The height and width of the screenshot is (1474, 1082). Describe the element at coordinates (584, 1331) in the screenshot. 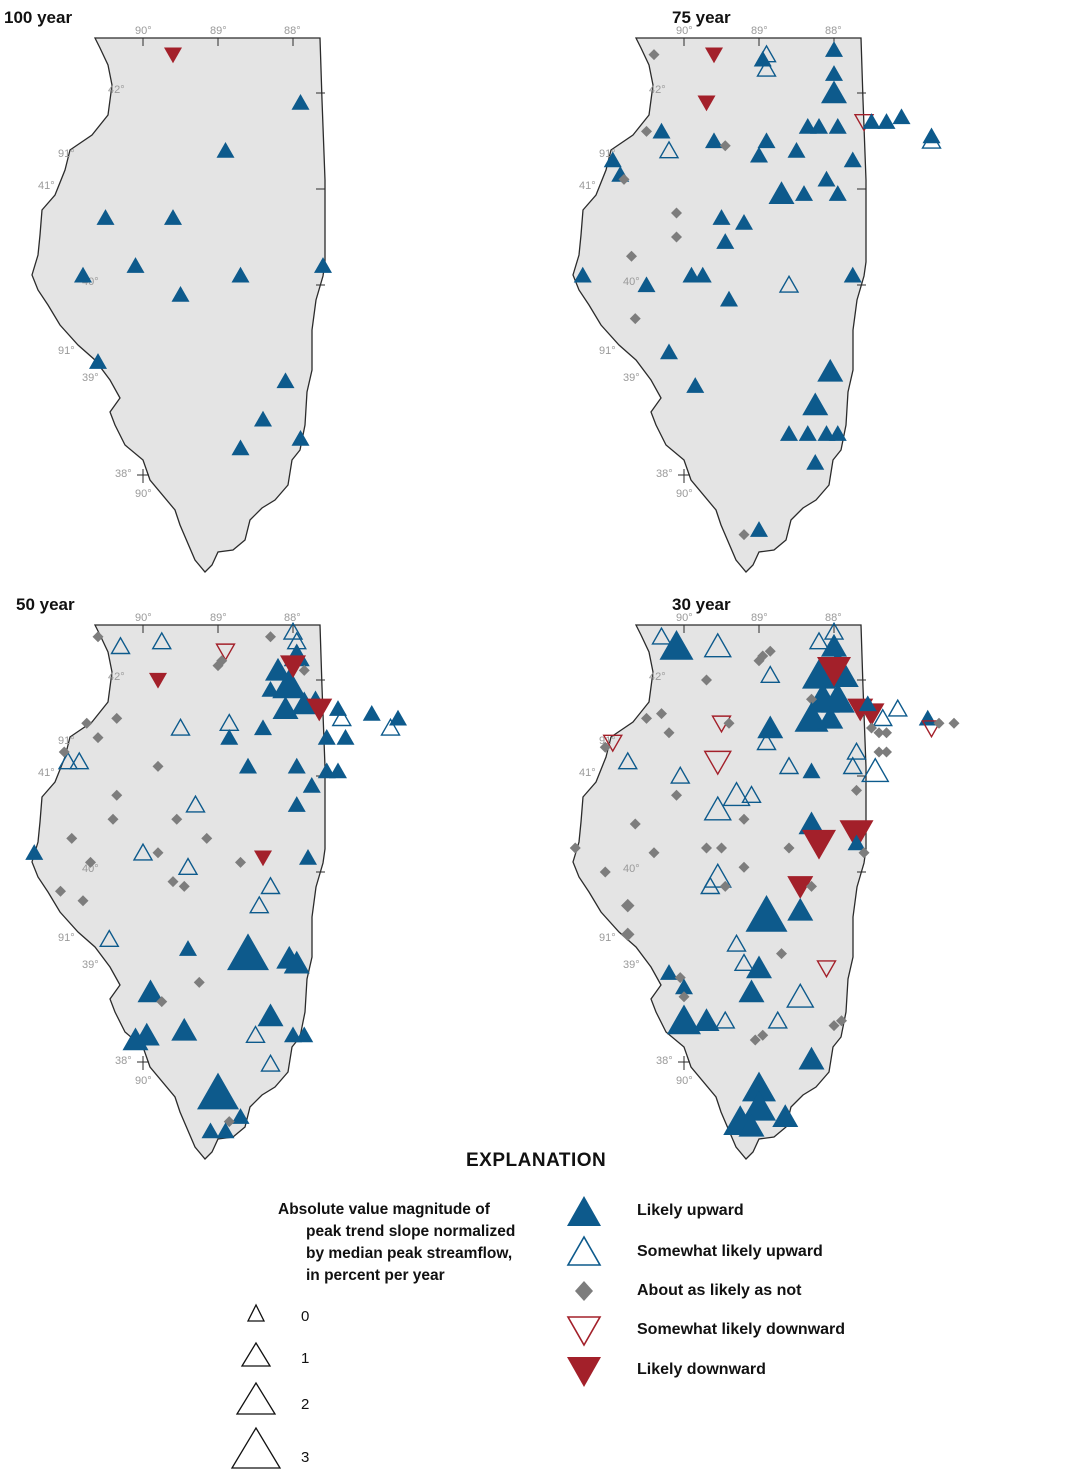

I see `somewhat-likely-downward-icon` at that location.